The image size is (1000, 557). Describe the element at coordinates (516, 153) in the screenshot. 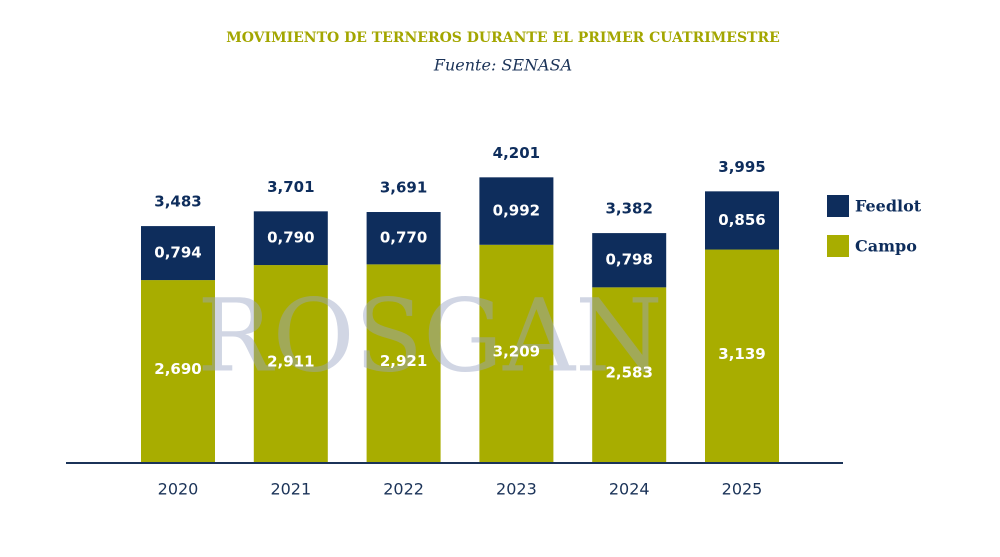

I see `total-label: 4,201` at that location.